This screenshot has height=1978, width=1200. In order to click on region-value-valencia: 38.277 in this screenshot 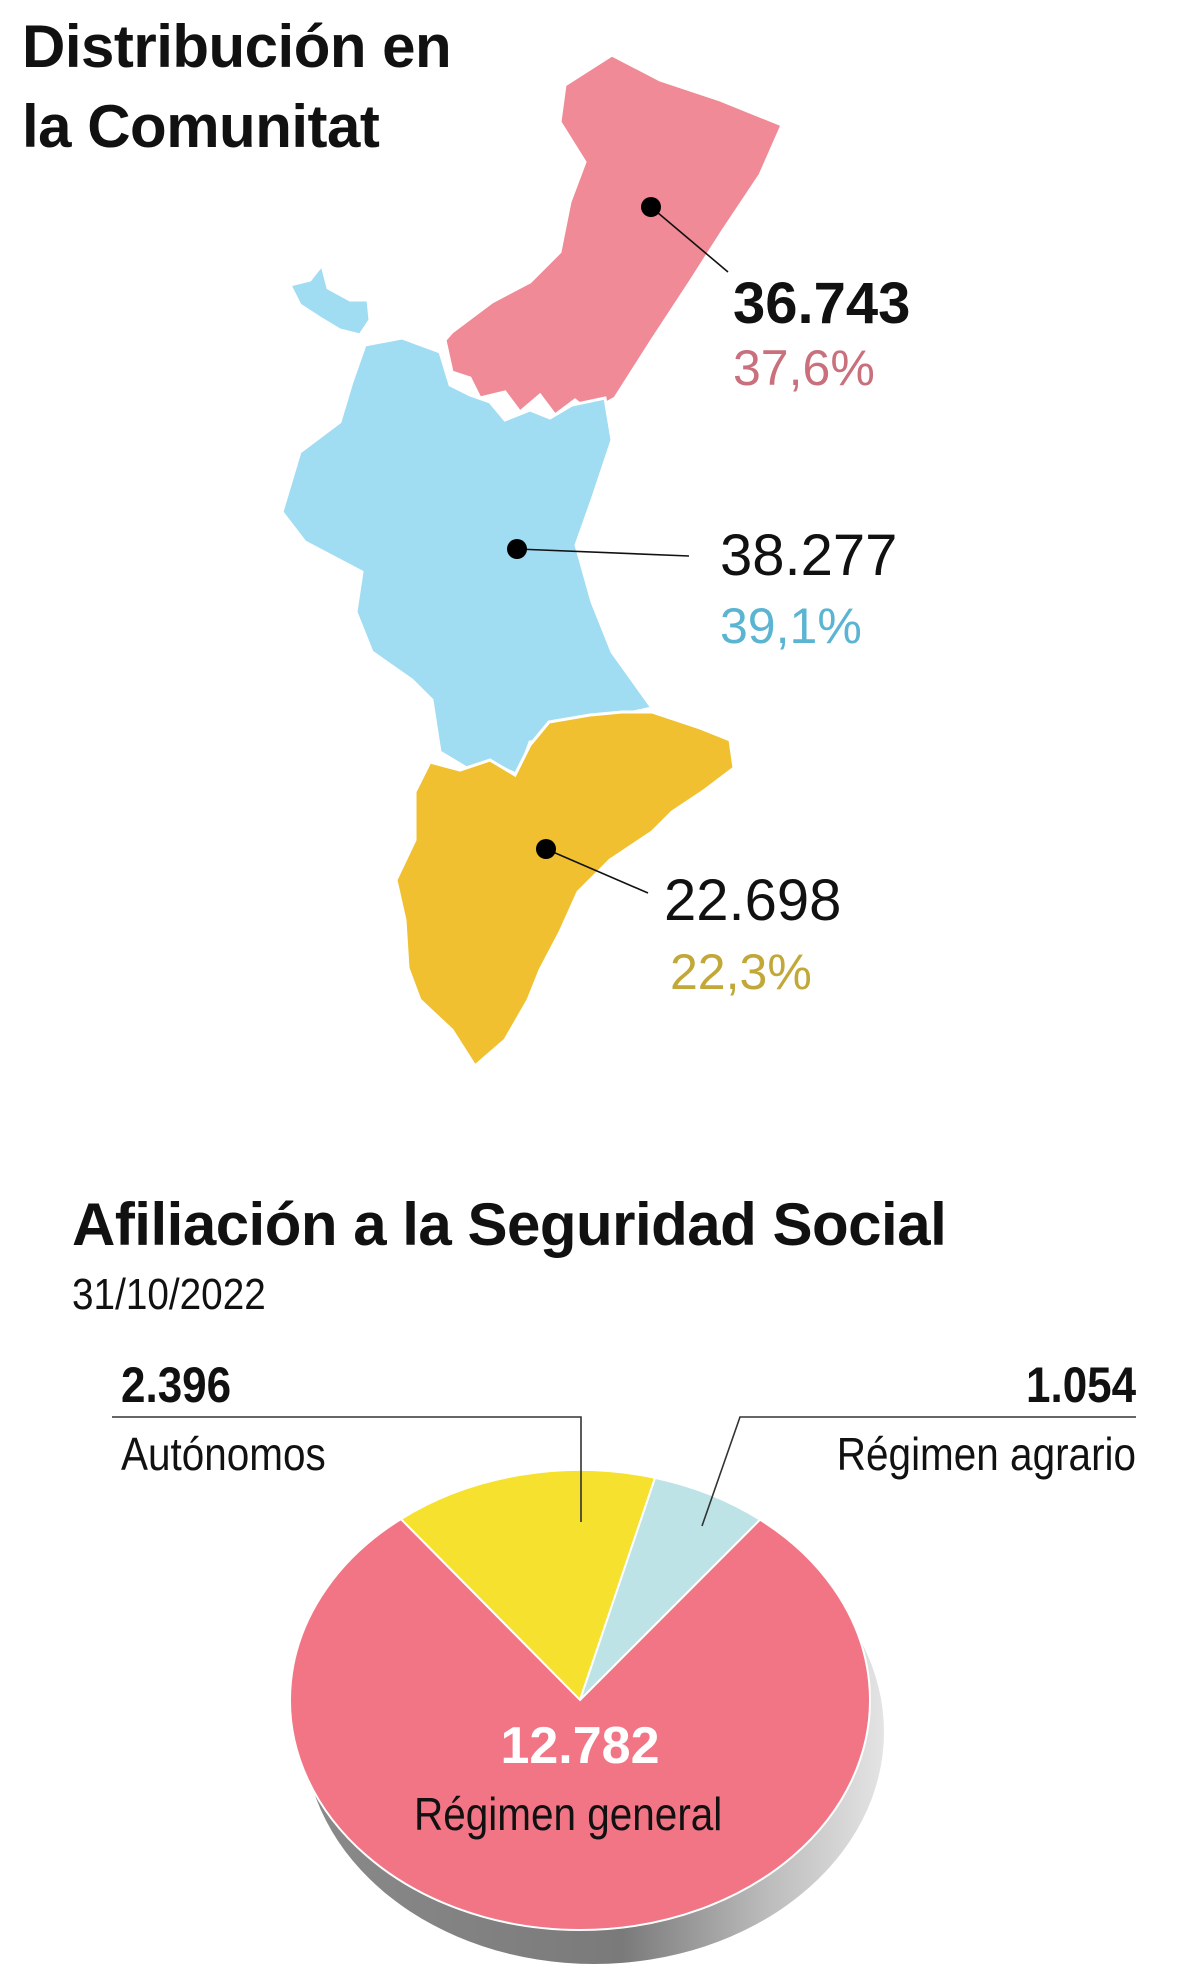, I will do `click(809, 555)`.